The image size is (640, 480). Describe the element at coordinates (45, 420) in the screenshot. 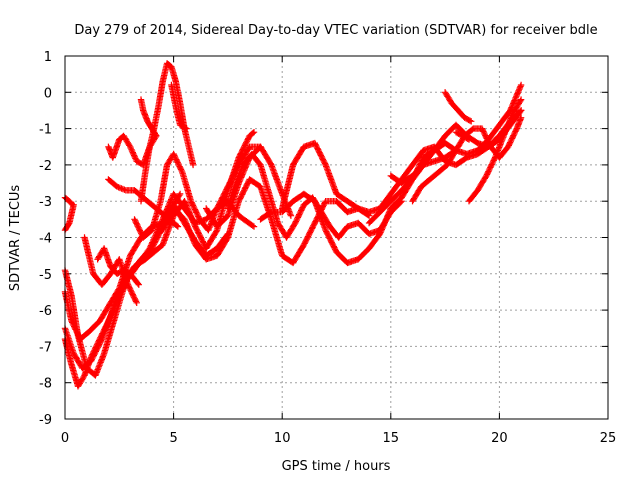

I see `y-tick-label: -9` at that location.